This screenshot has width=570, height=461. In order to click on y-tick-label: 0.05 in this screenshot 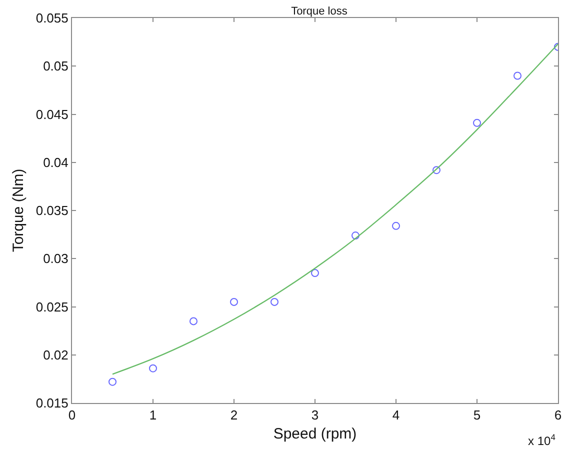, I will do `click(55, 66)`.